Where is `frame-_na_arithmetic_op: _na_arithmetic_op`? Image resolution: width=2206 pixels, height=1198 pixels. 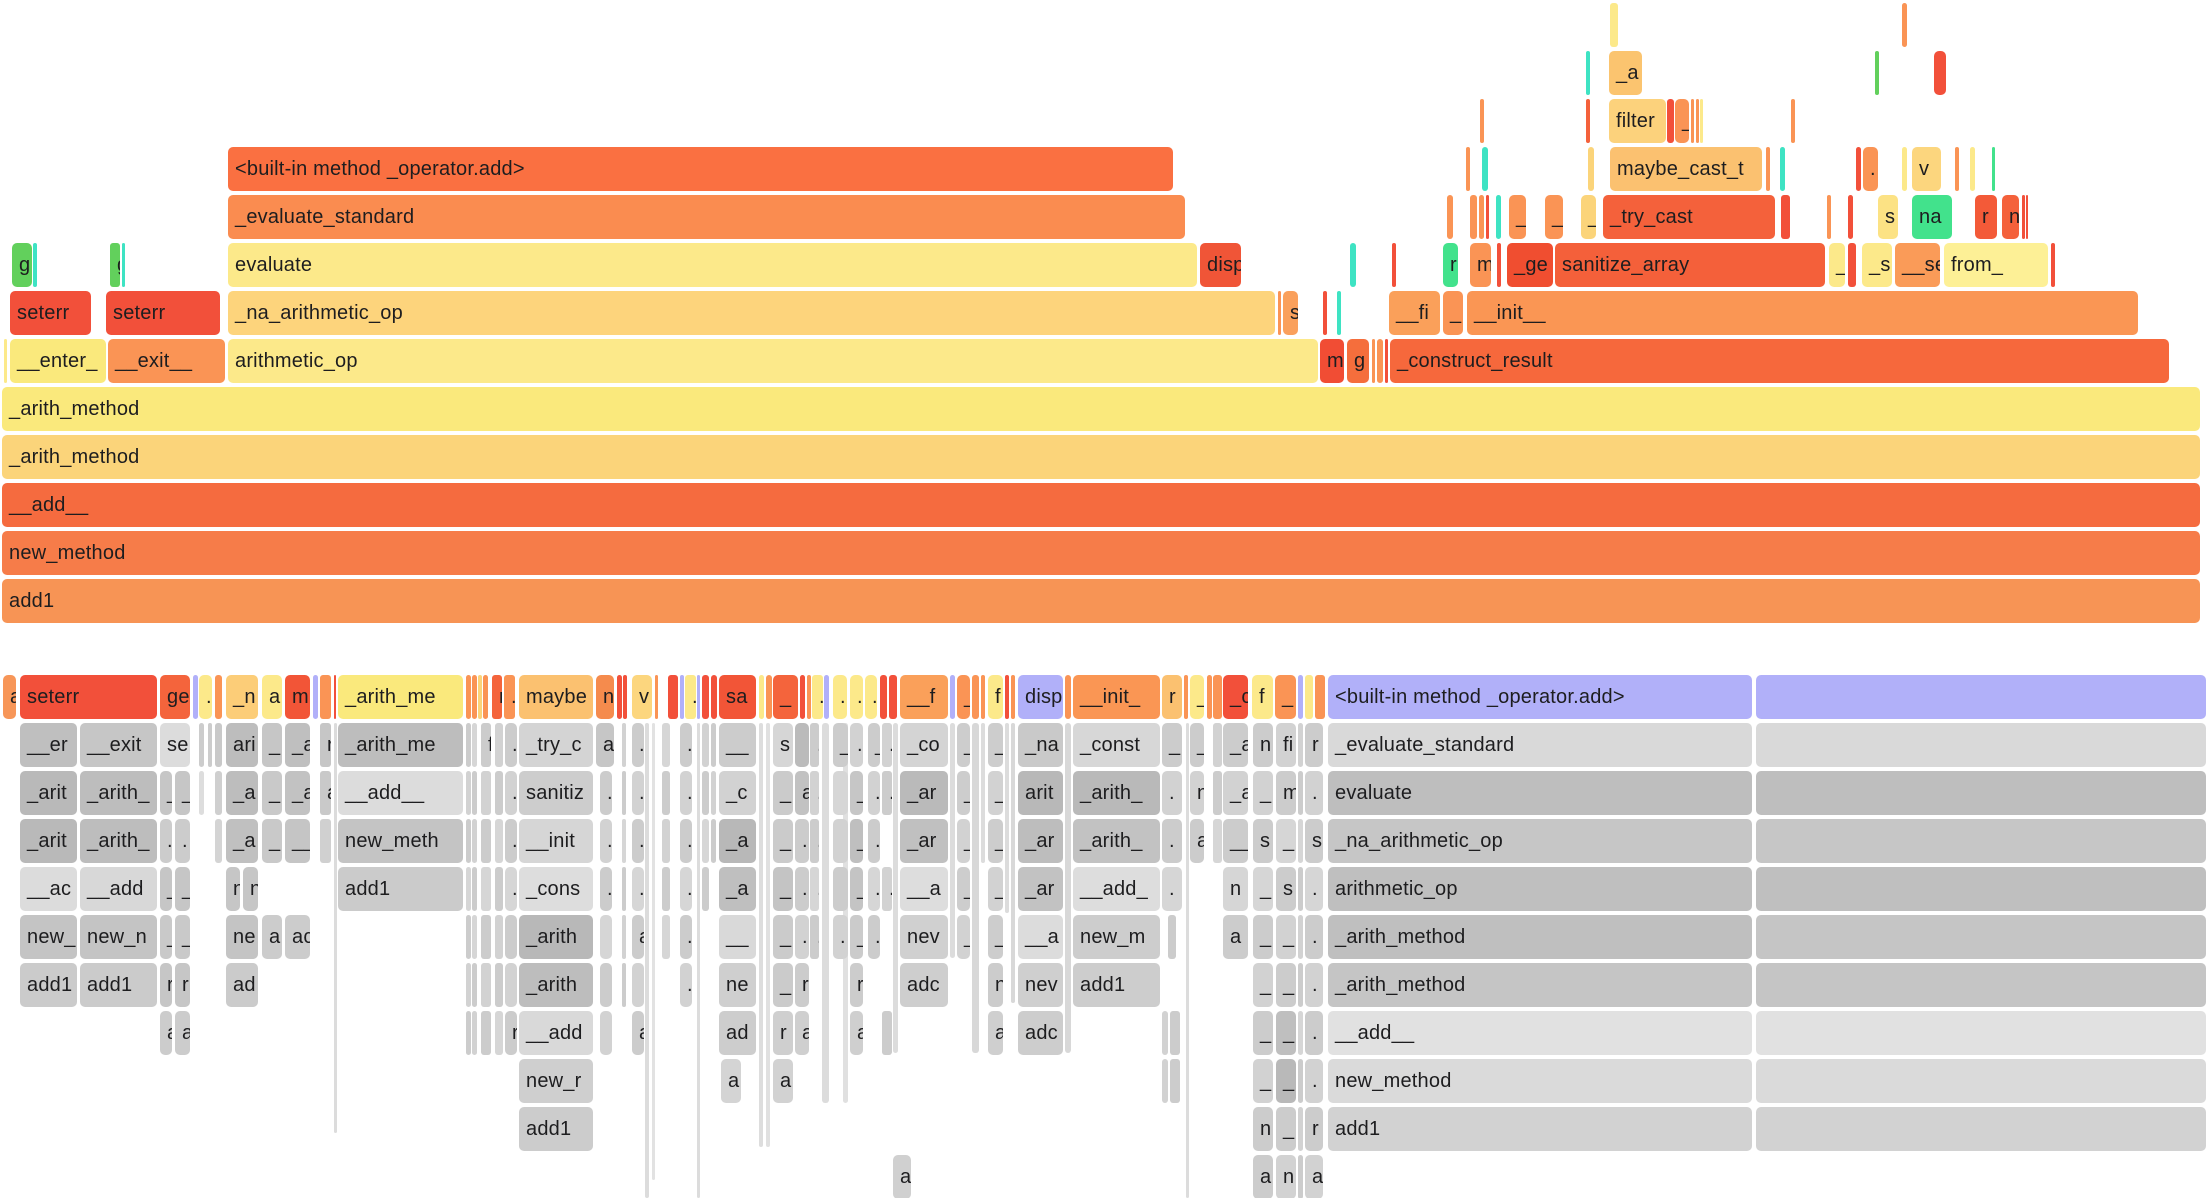 frame-_na_arithmetic_op: _na_arithmetic_op is located at coordinates (1540, 841).